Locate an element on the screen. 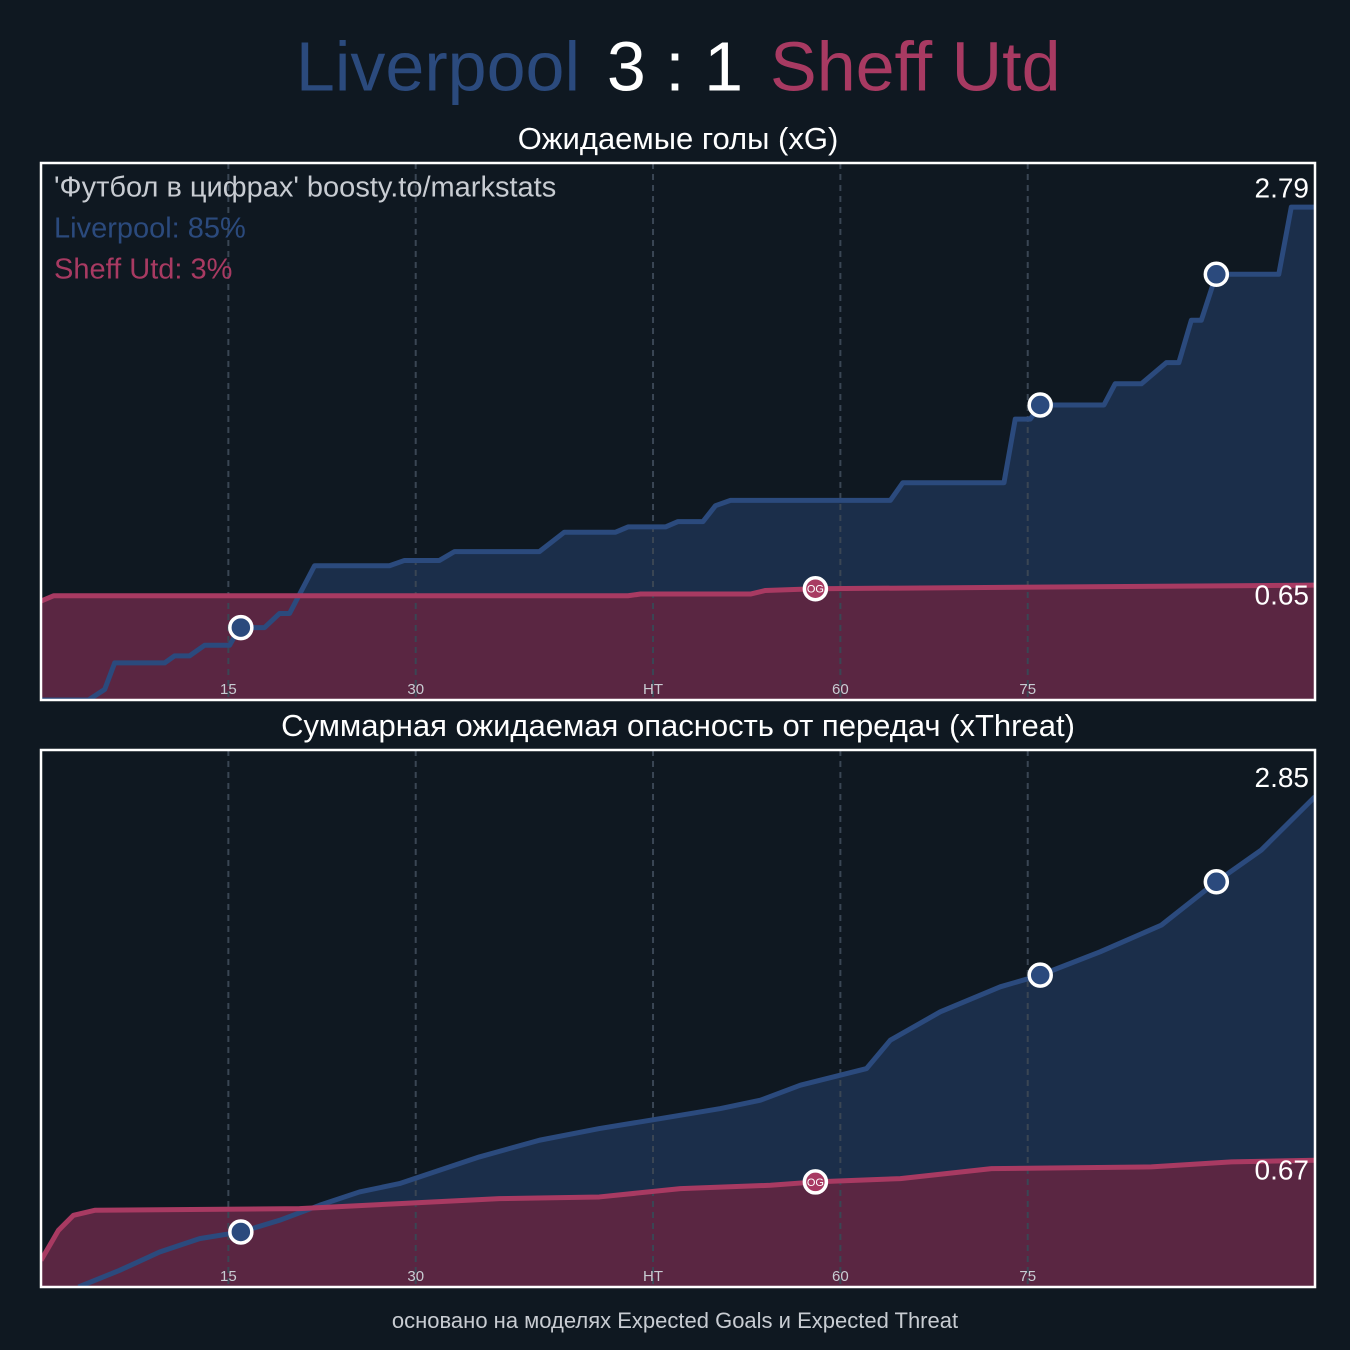 The image size is (1350, 1350). end-value-label: 2.85 is located at coordinates (1282, 777).